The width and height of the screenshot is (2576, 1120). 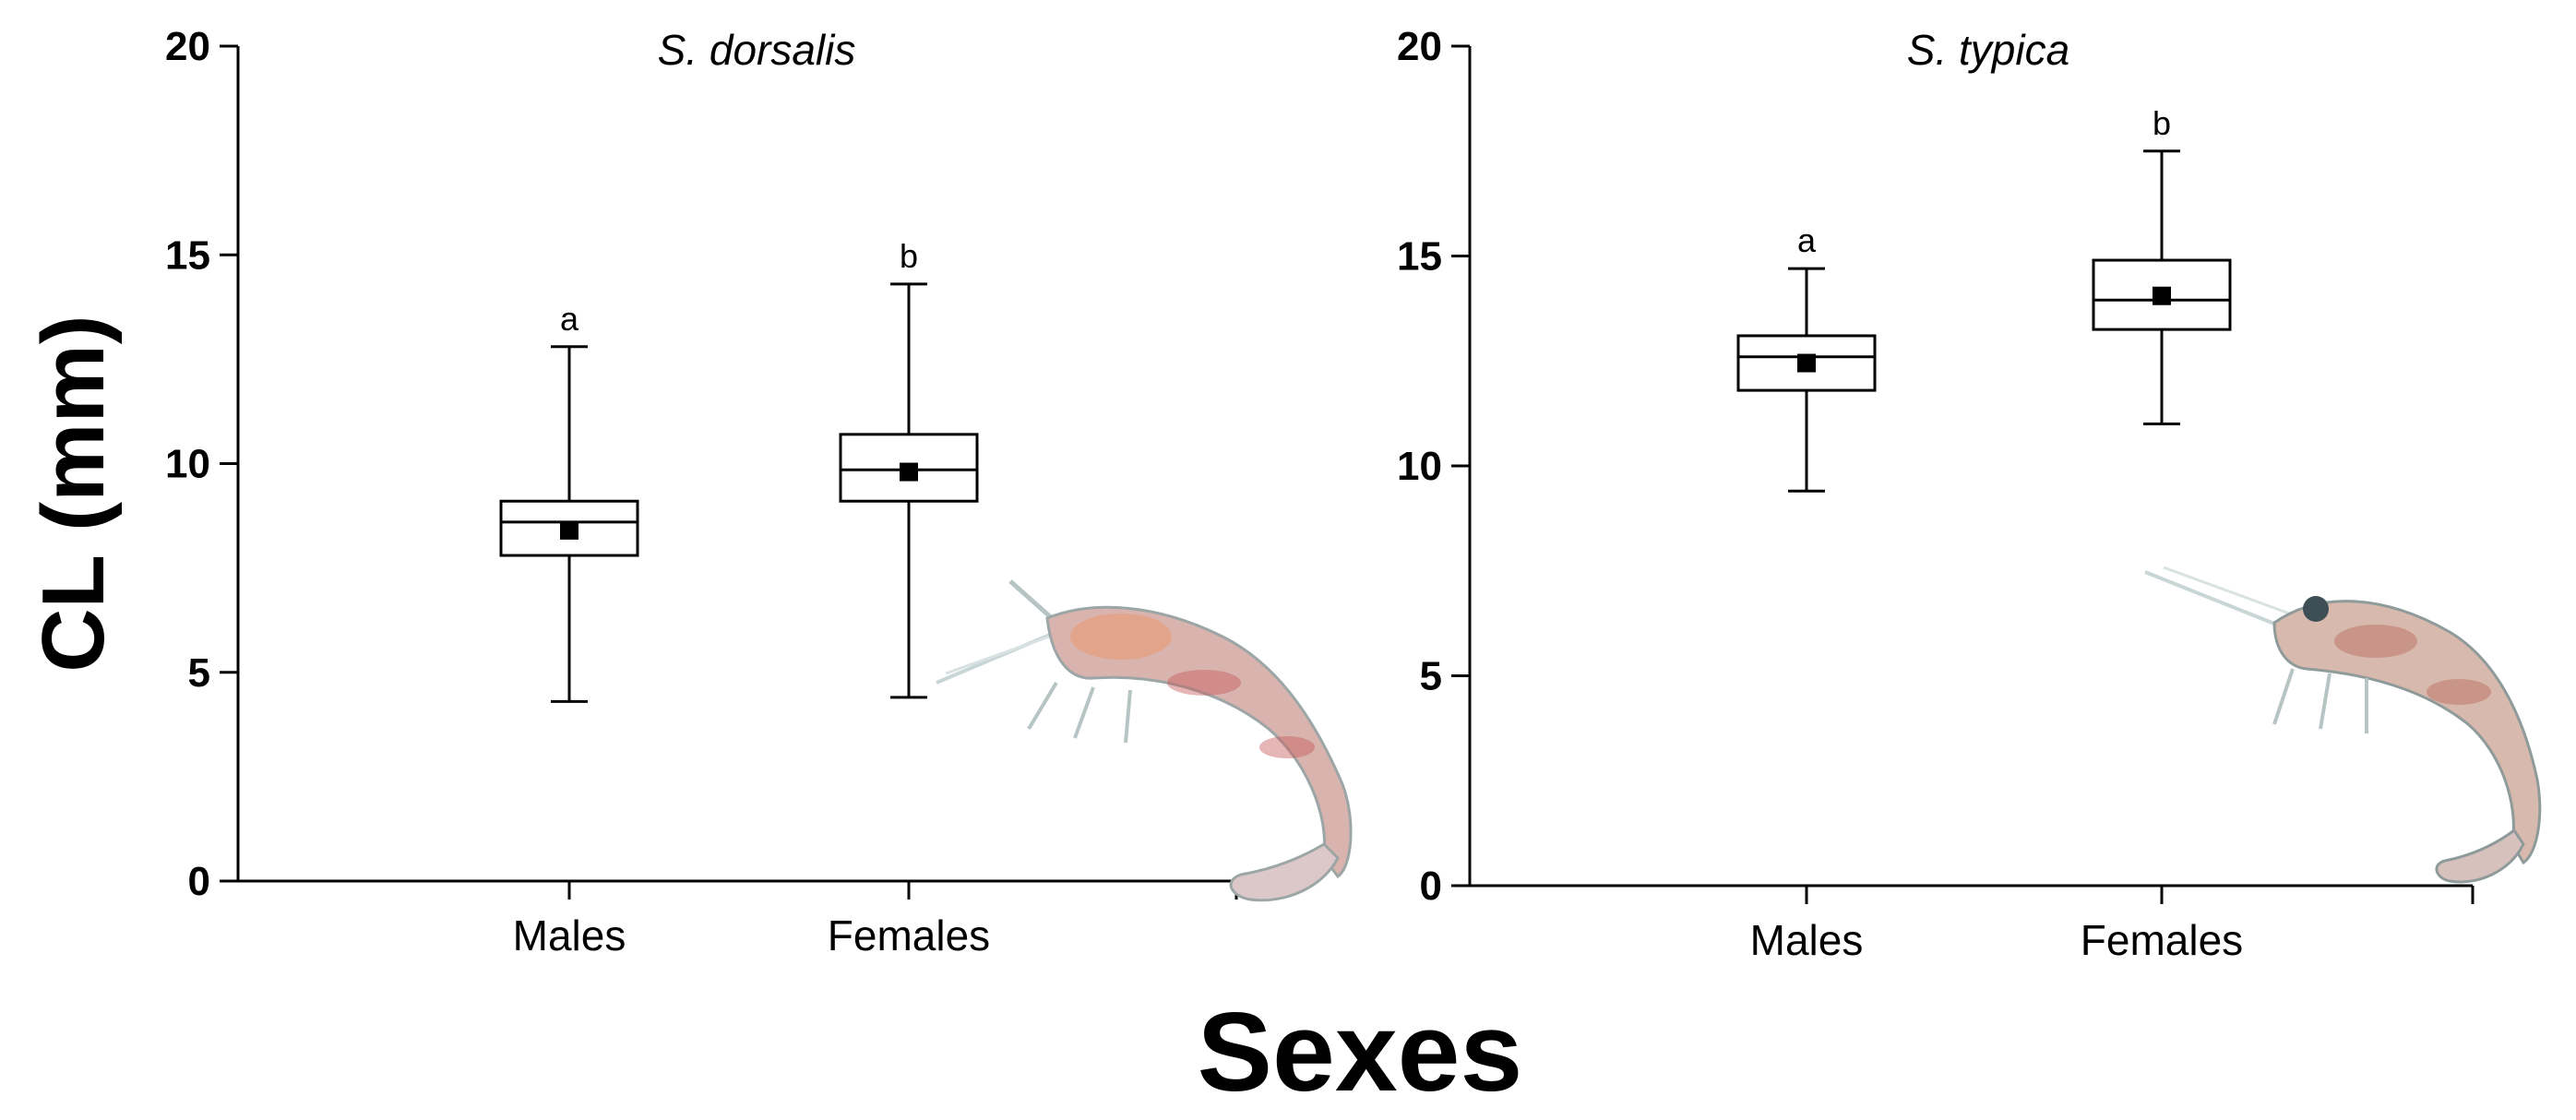 What do you see at coordinates (1360, 1051) in the screenshot?
I see `x-axis-title: Sexes` at bounding box center [1360, 1051].